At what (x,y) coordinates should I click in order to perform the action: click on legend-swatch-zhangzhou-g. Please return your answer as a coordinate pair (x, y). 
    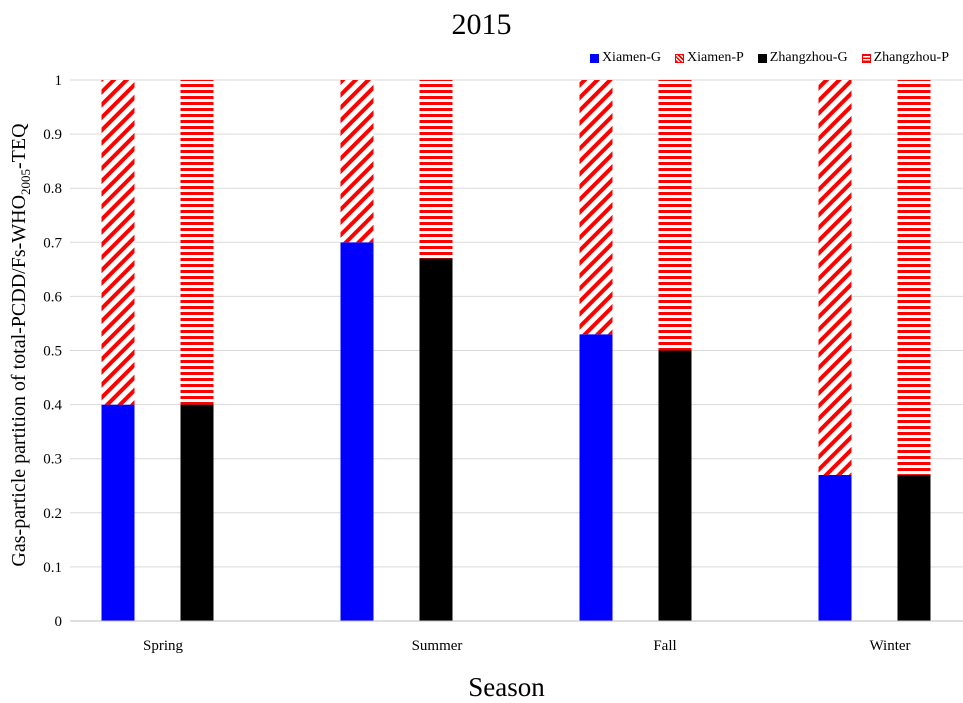
    Looking at the image, I should click on (762, 58).